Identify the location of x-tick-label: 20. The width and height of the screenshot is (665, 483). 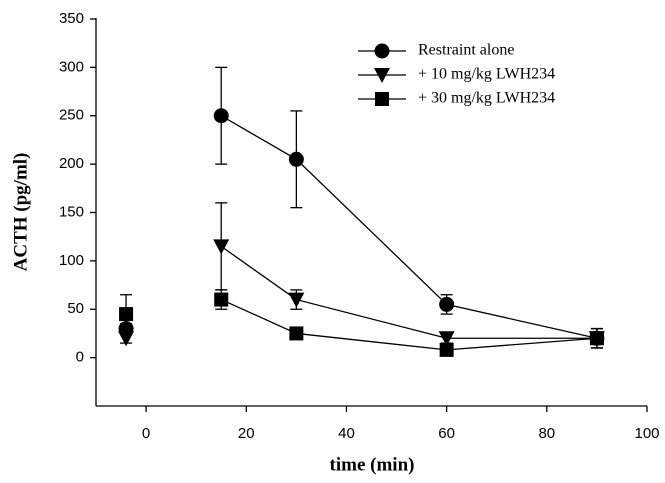
(246, 433).